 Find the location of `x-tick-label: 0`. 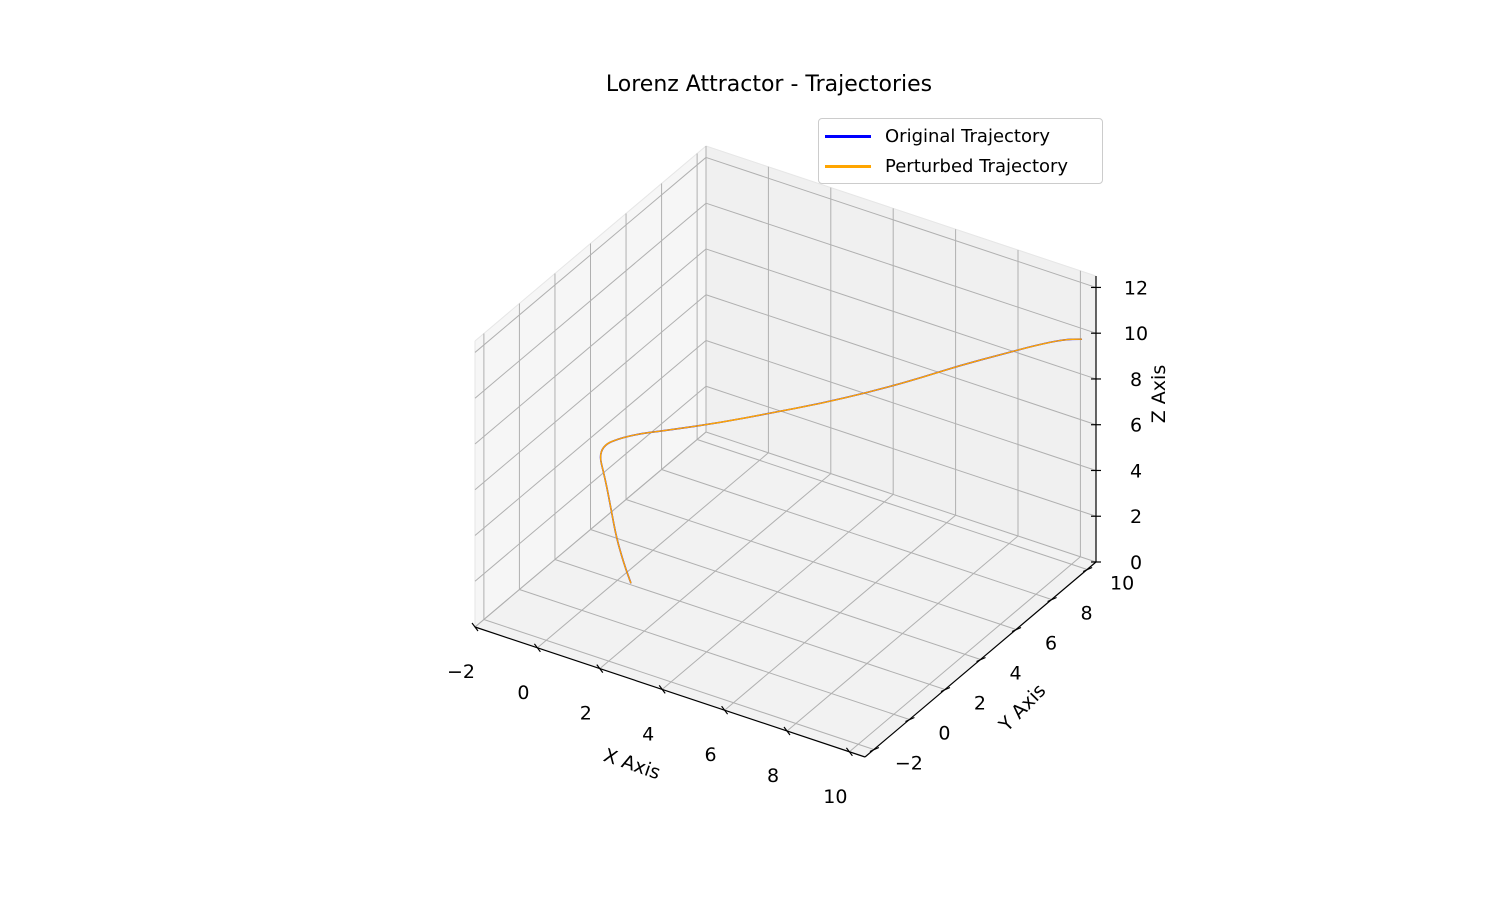

x-tick-label: 0 is located at coordinates (523, 693).